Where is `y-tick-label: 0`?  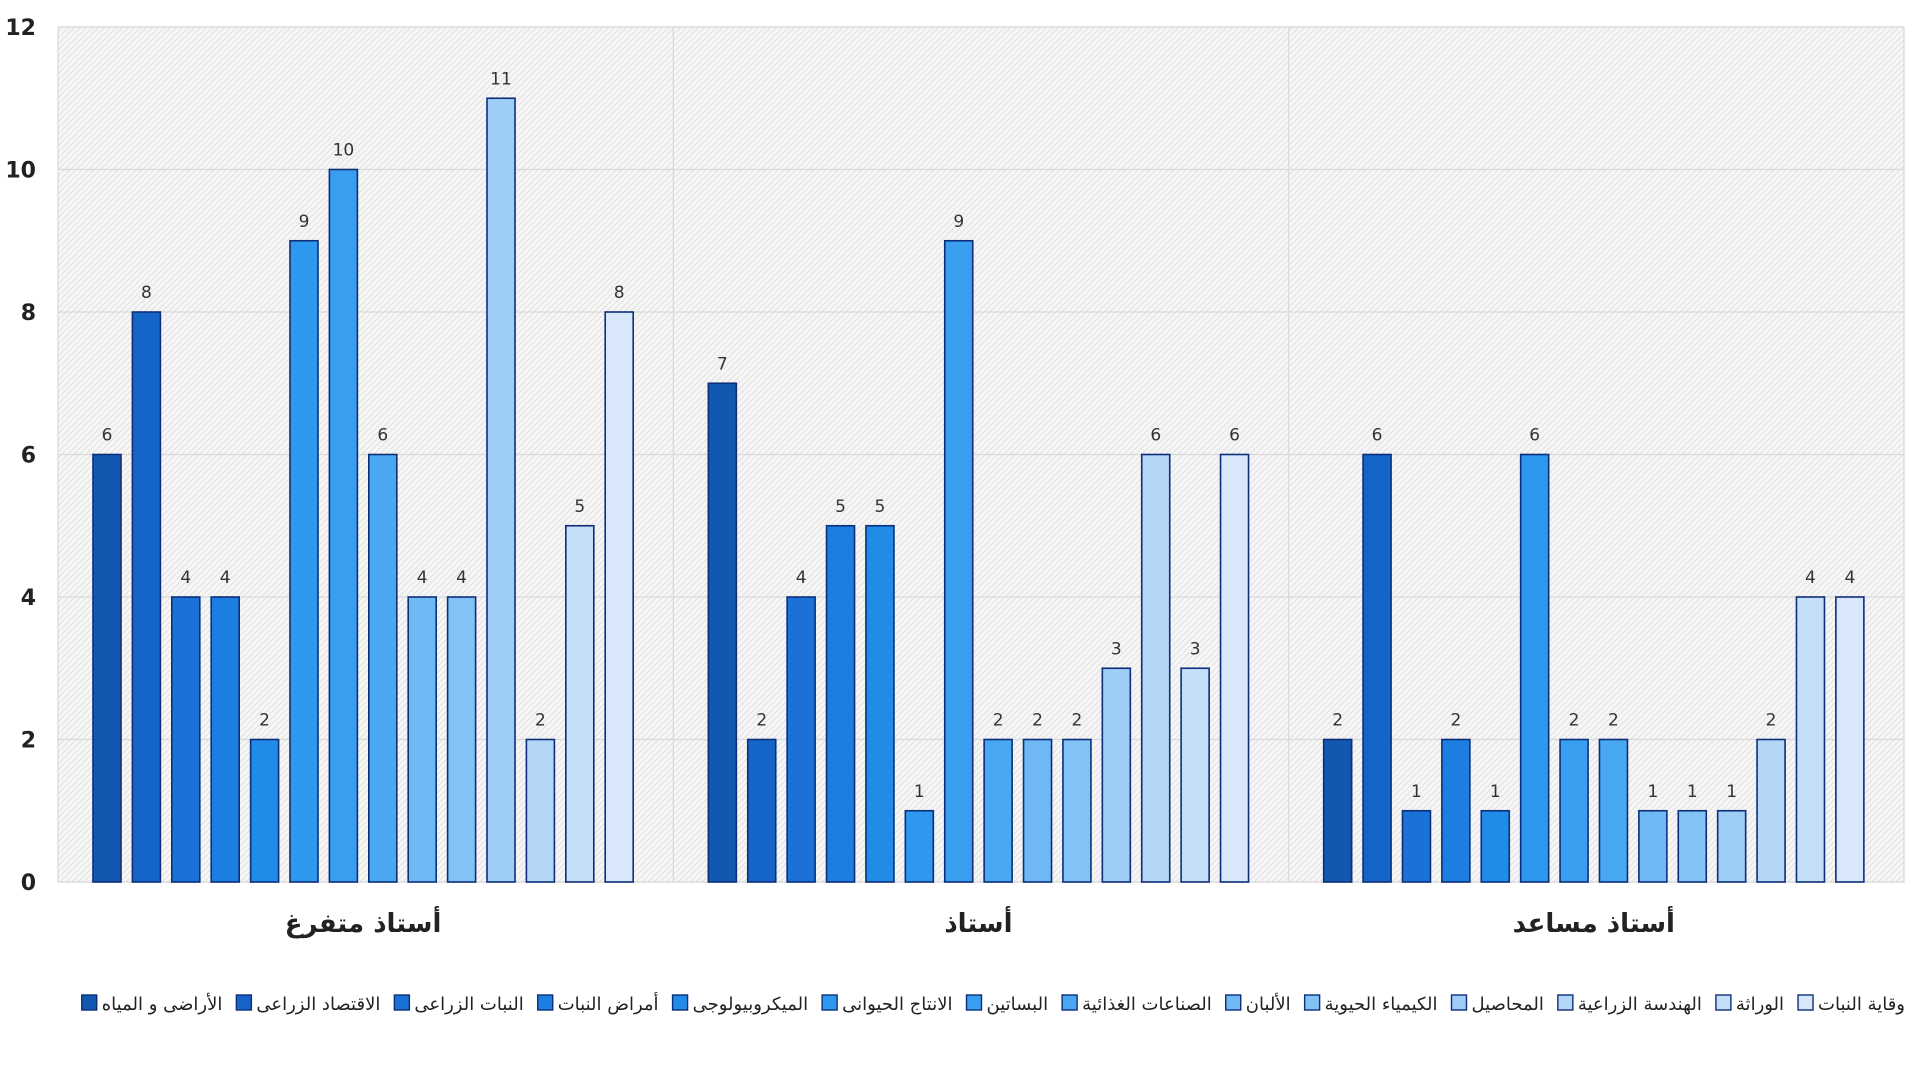 y-tick-label: 0 is located at coordinates (28, 883).